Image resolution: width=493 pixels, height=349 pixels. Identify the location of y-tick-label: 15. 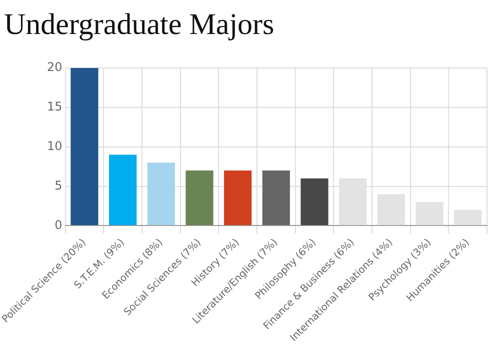
(54, 107).